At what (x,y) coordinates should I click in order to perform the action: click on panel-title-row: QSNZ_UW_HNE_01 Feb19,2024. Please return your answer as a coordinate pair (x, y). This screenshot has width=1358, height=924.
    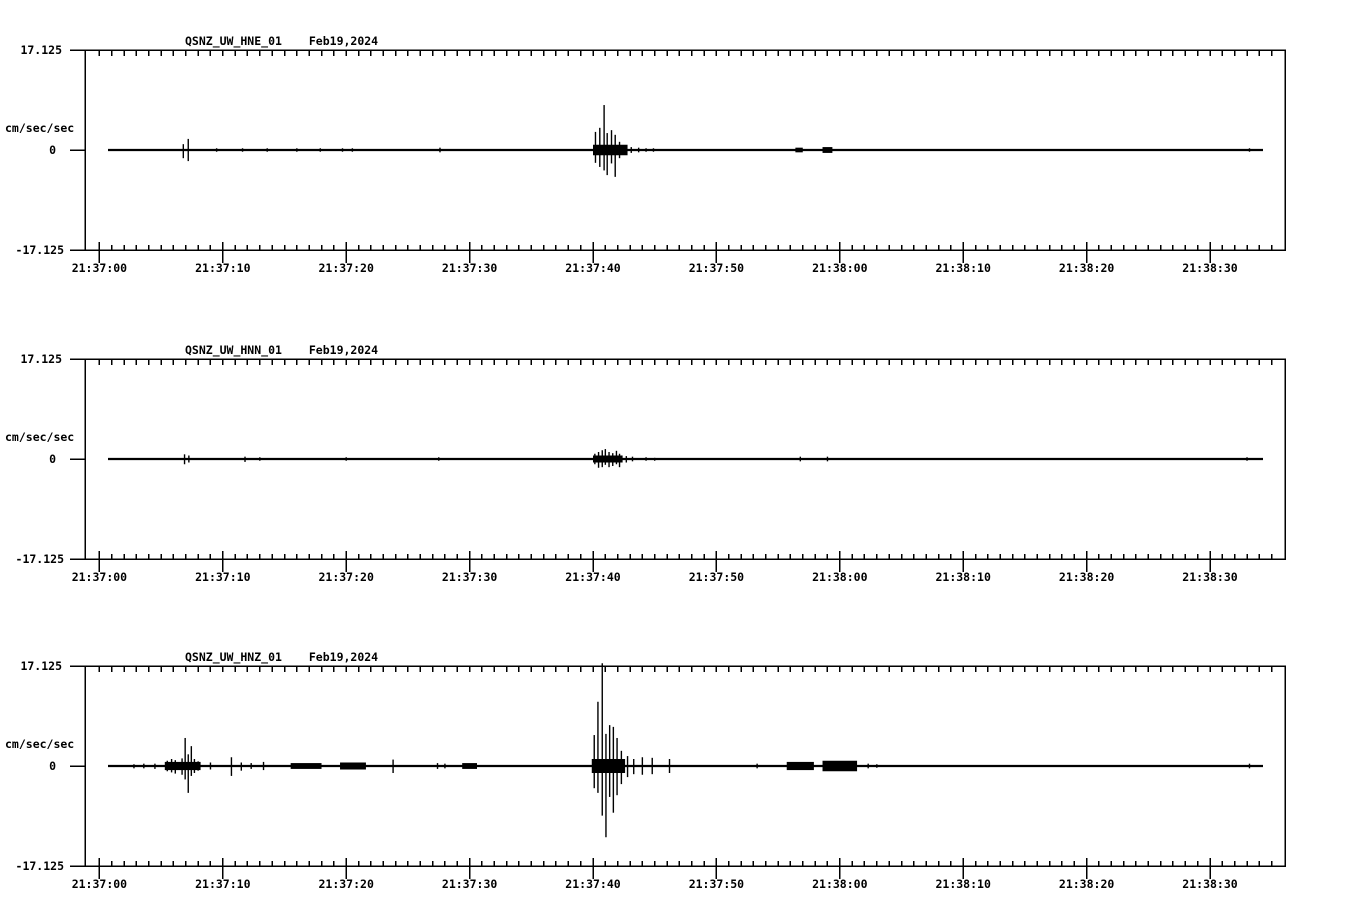
    Looking at the image, I should click on (281, 41).